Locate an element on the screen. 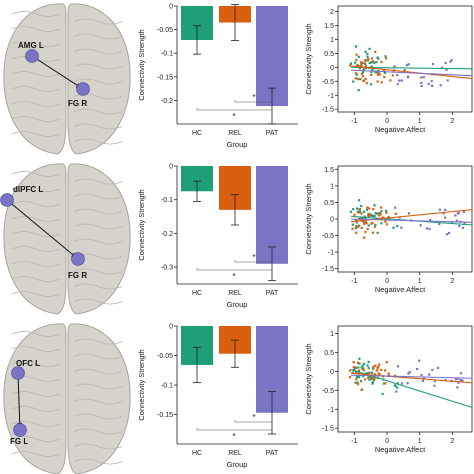 The width and height of the screenshot is (474, 474). y-tick-label: -1.5 is located at coordinates (328, 269).